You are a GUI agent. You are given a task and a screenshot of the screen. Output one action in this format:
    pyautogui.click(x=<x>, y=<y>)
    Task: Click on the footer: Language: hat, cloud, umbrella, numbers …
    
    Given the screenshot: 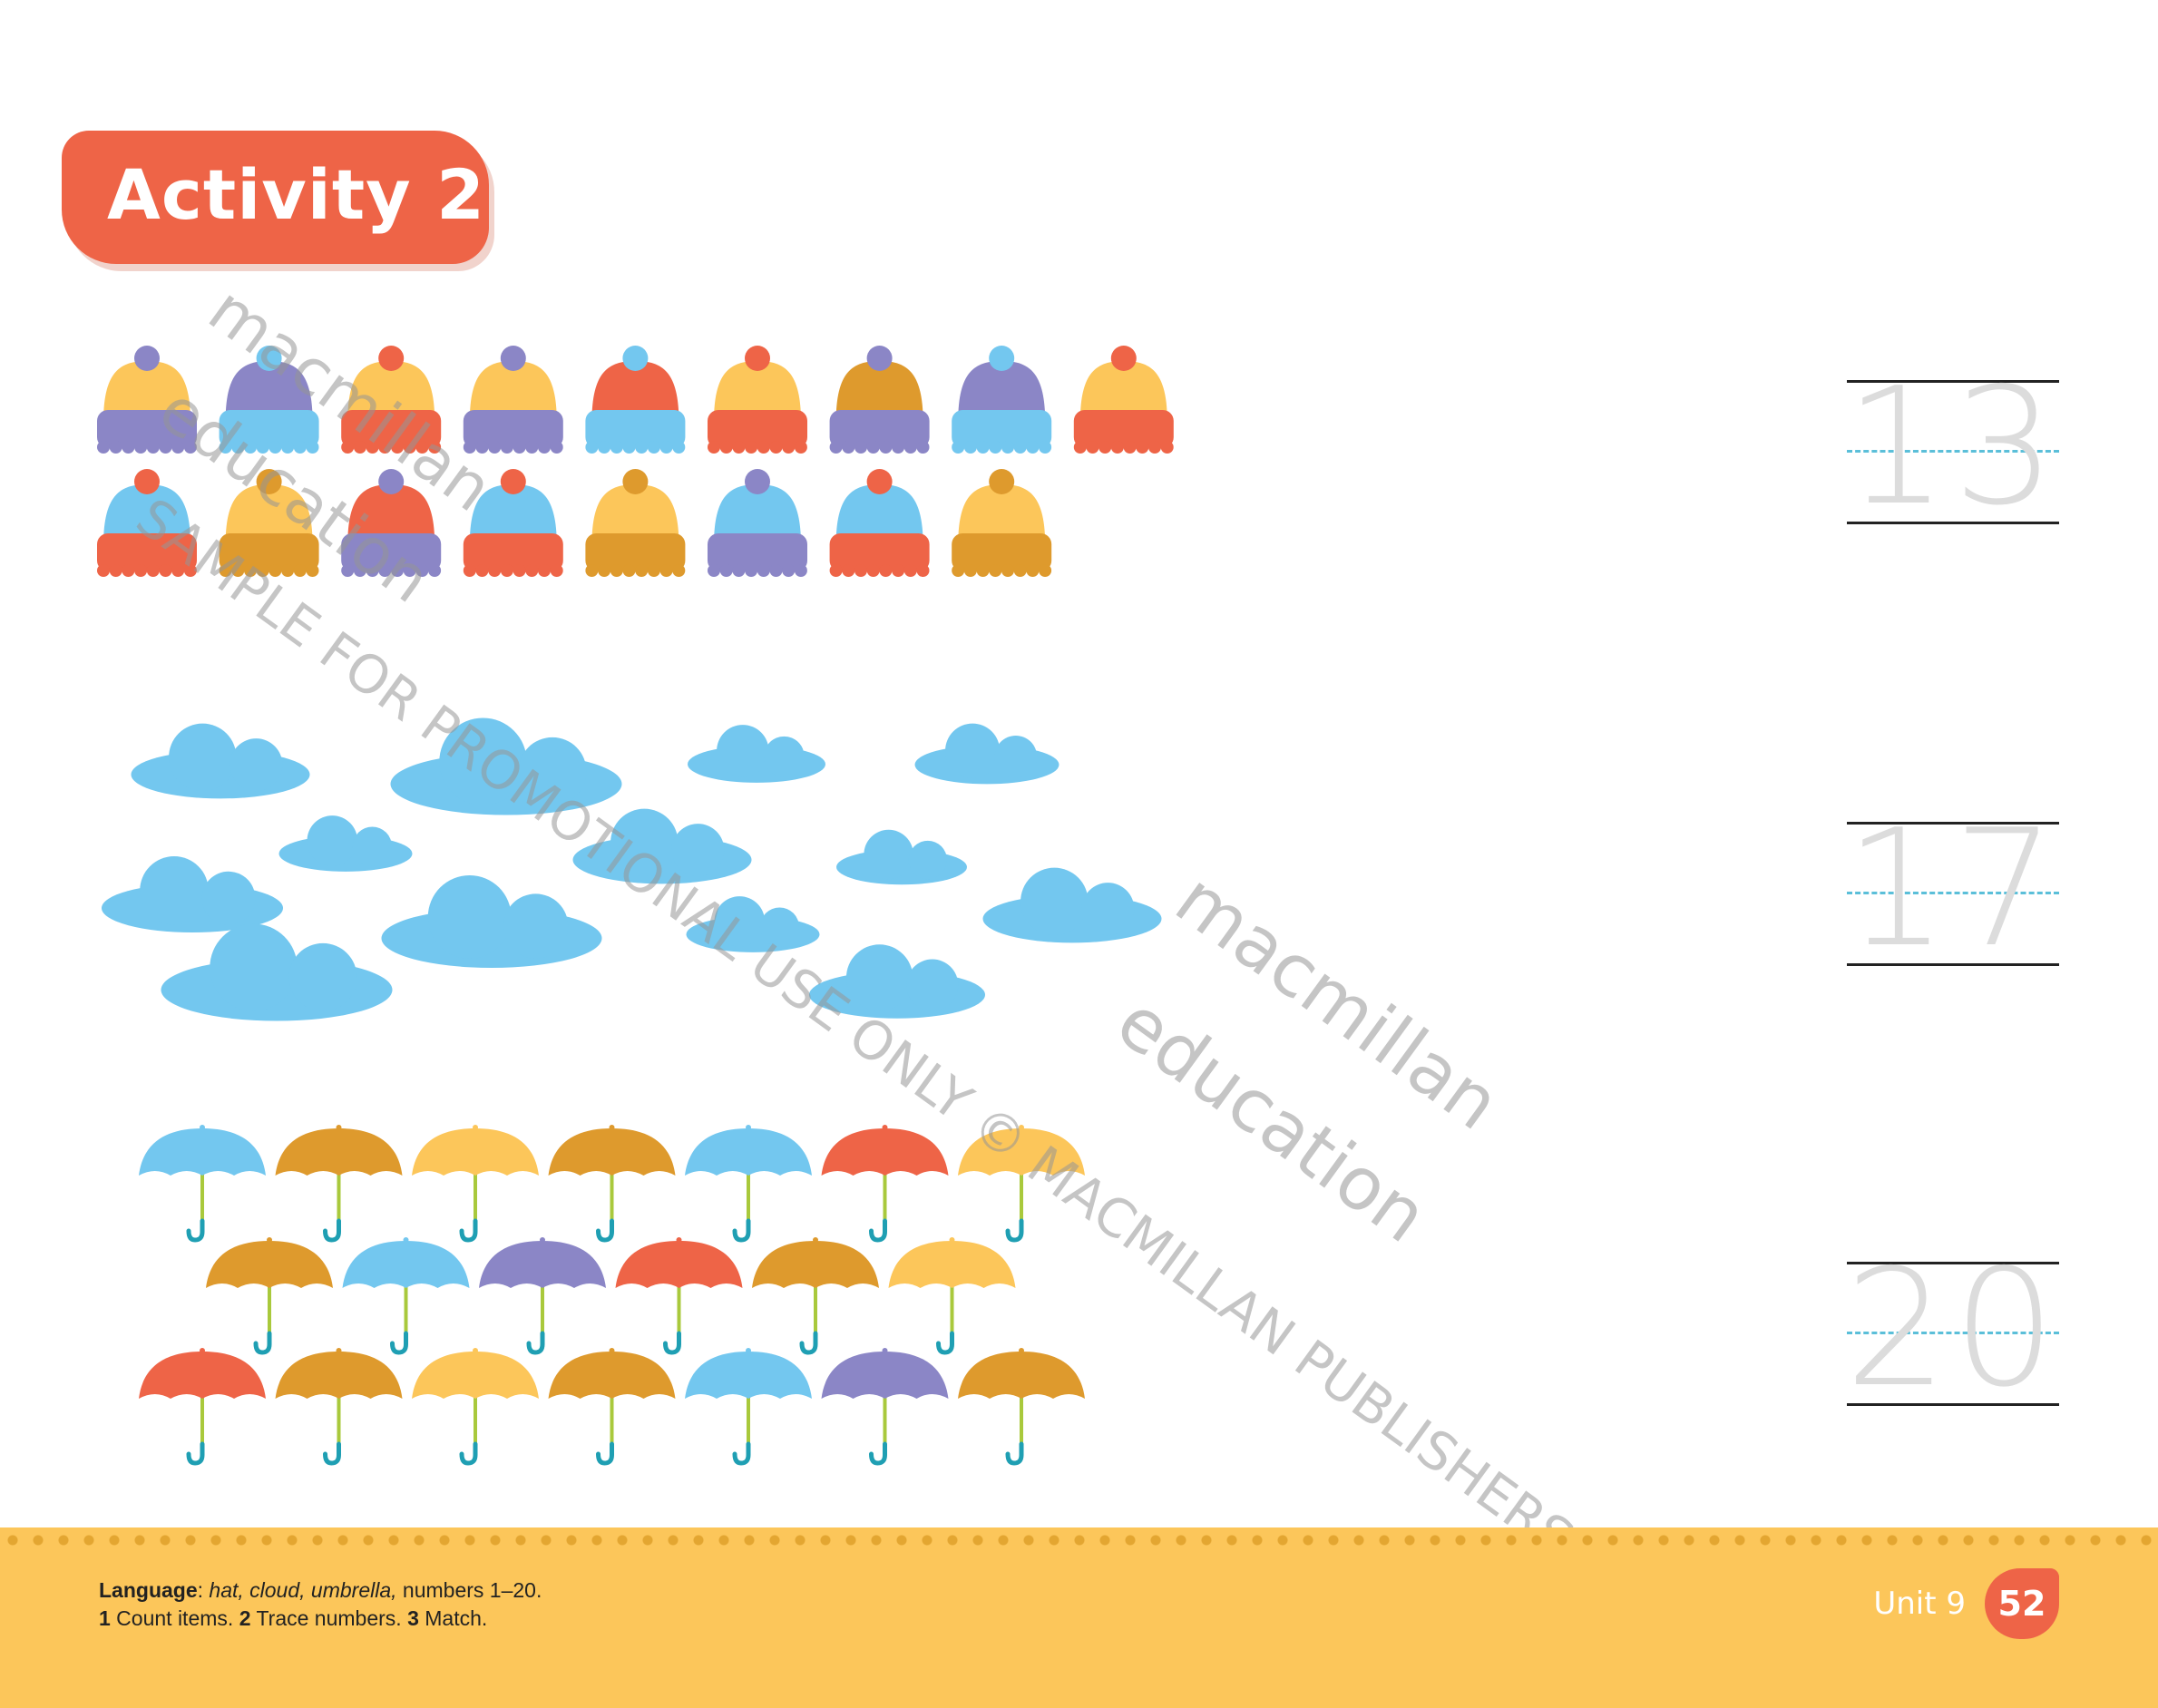 What is the action you would take?
    pyautogui.click(x=1079, y=1618)
    